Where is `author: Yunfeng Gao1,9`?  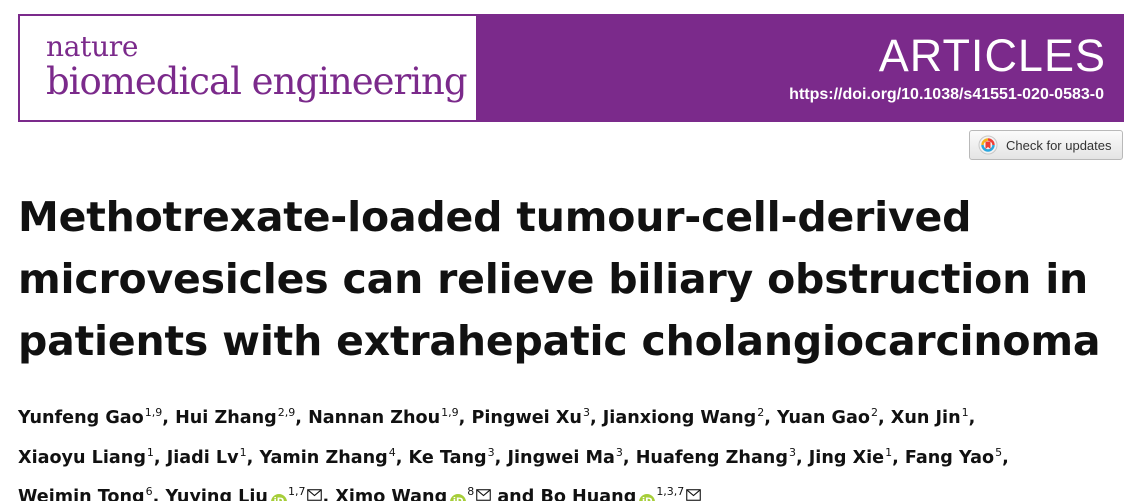 author: Yunfeng Gao1,9 is located at coordinates (90, 417).